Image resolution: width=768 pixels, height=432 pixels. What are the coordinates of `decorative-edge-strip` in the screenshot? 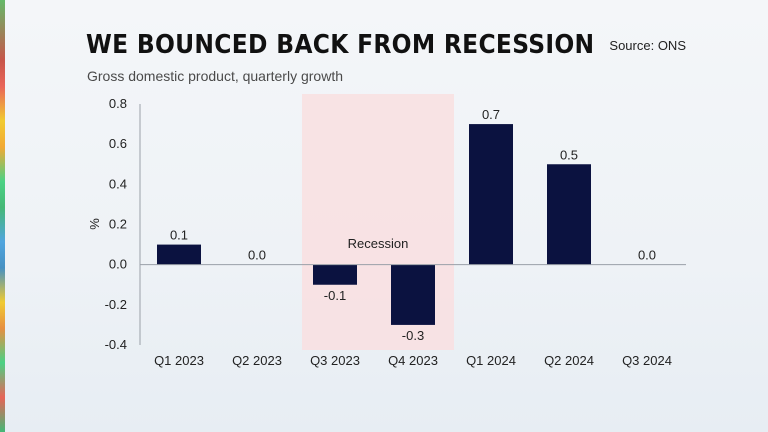 It's located at (2, 216).